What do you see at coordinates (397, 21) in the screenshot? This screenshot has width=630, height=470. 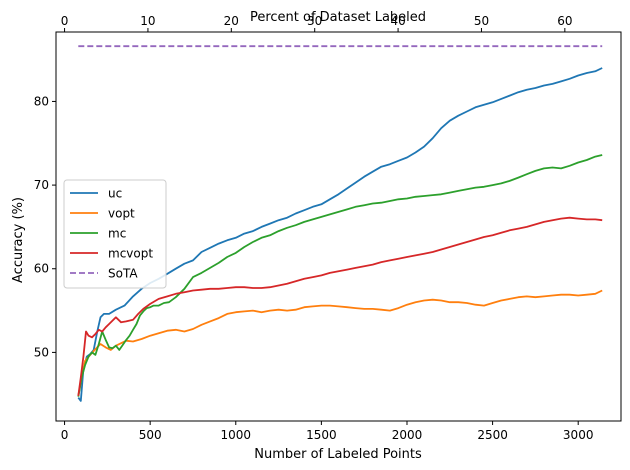 I see `top-x-tick-label: 40` at bounding box center [397, 21].